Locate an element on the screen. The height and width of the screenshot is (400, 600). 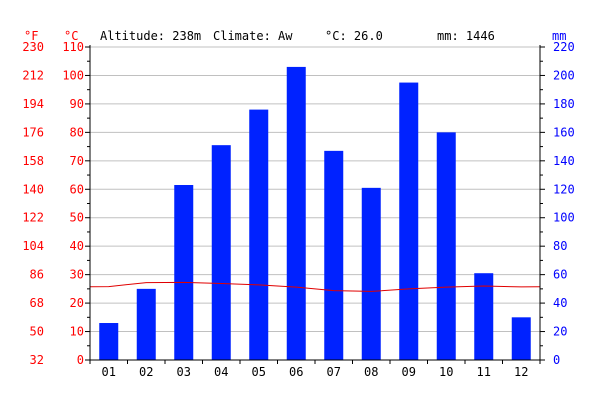
fahrenheit-tick-label: 230 is located at coordinates (33, 47).